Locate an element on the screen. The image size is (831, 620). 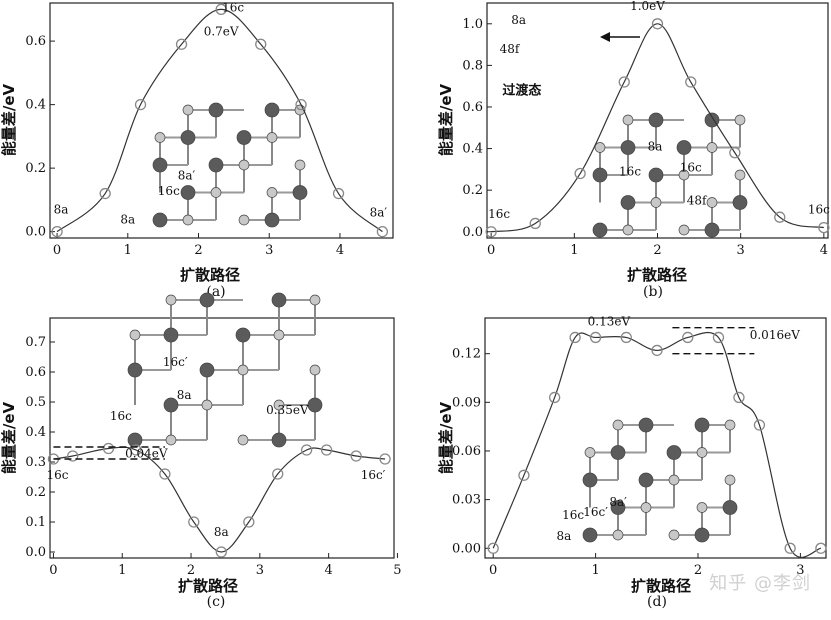
y-tick-label: 0.12 is located at coordinates (466, 354).